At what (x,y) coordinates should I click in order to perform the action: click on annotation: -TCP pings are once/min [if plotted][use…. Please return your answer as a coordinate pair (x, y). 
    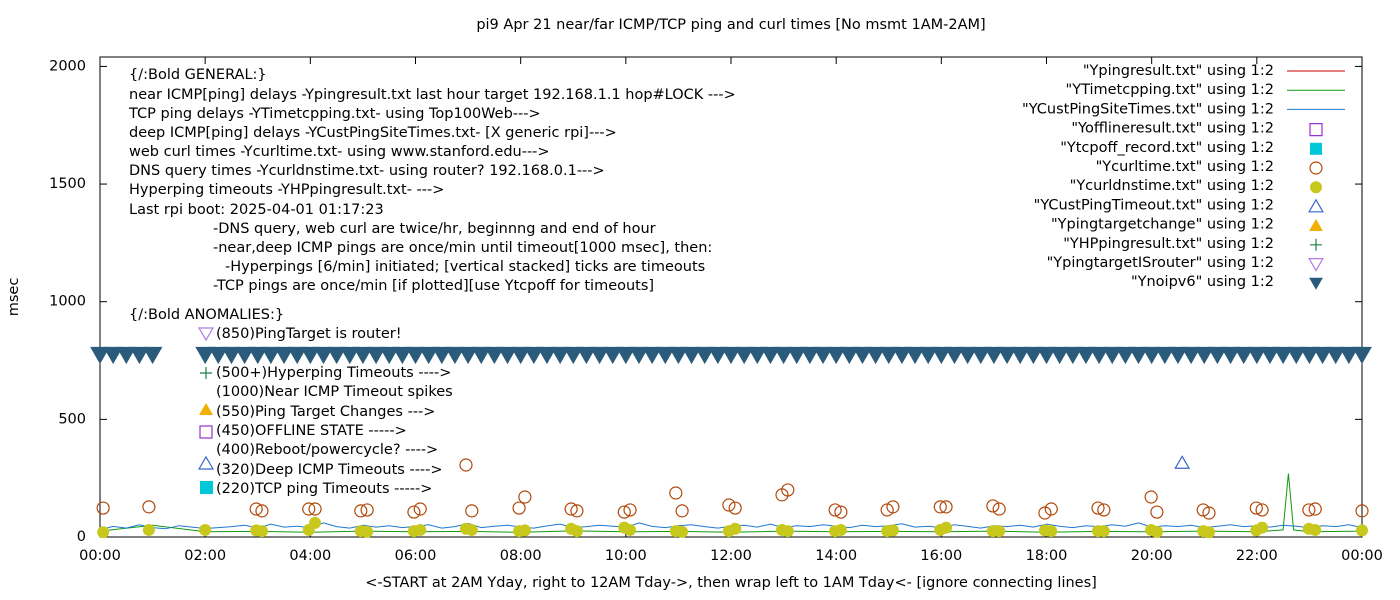
    Looking at the image, I should click on (433, 286).